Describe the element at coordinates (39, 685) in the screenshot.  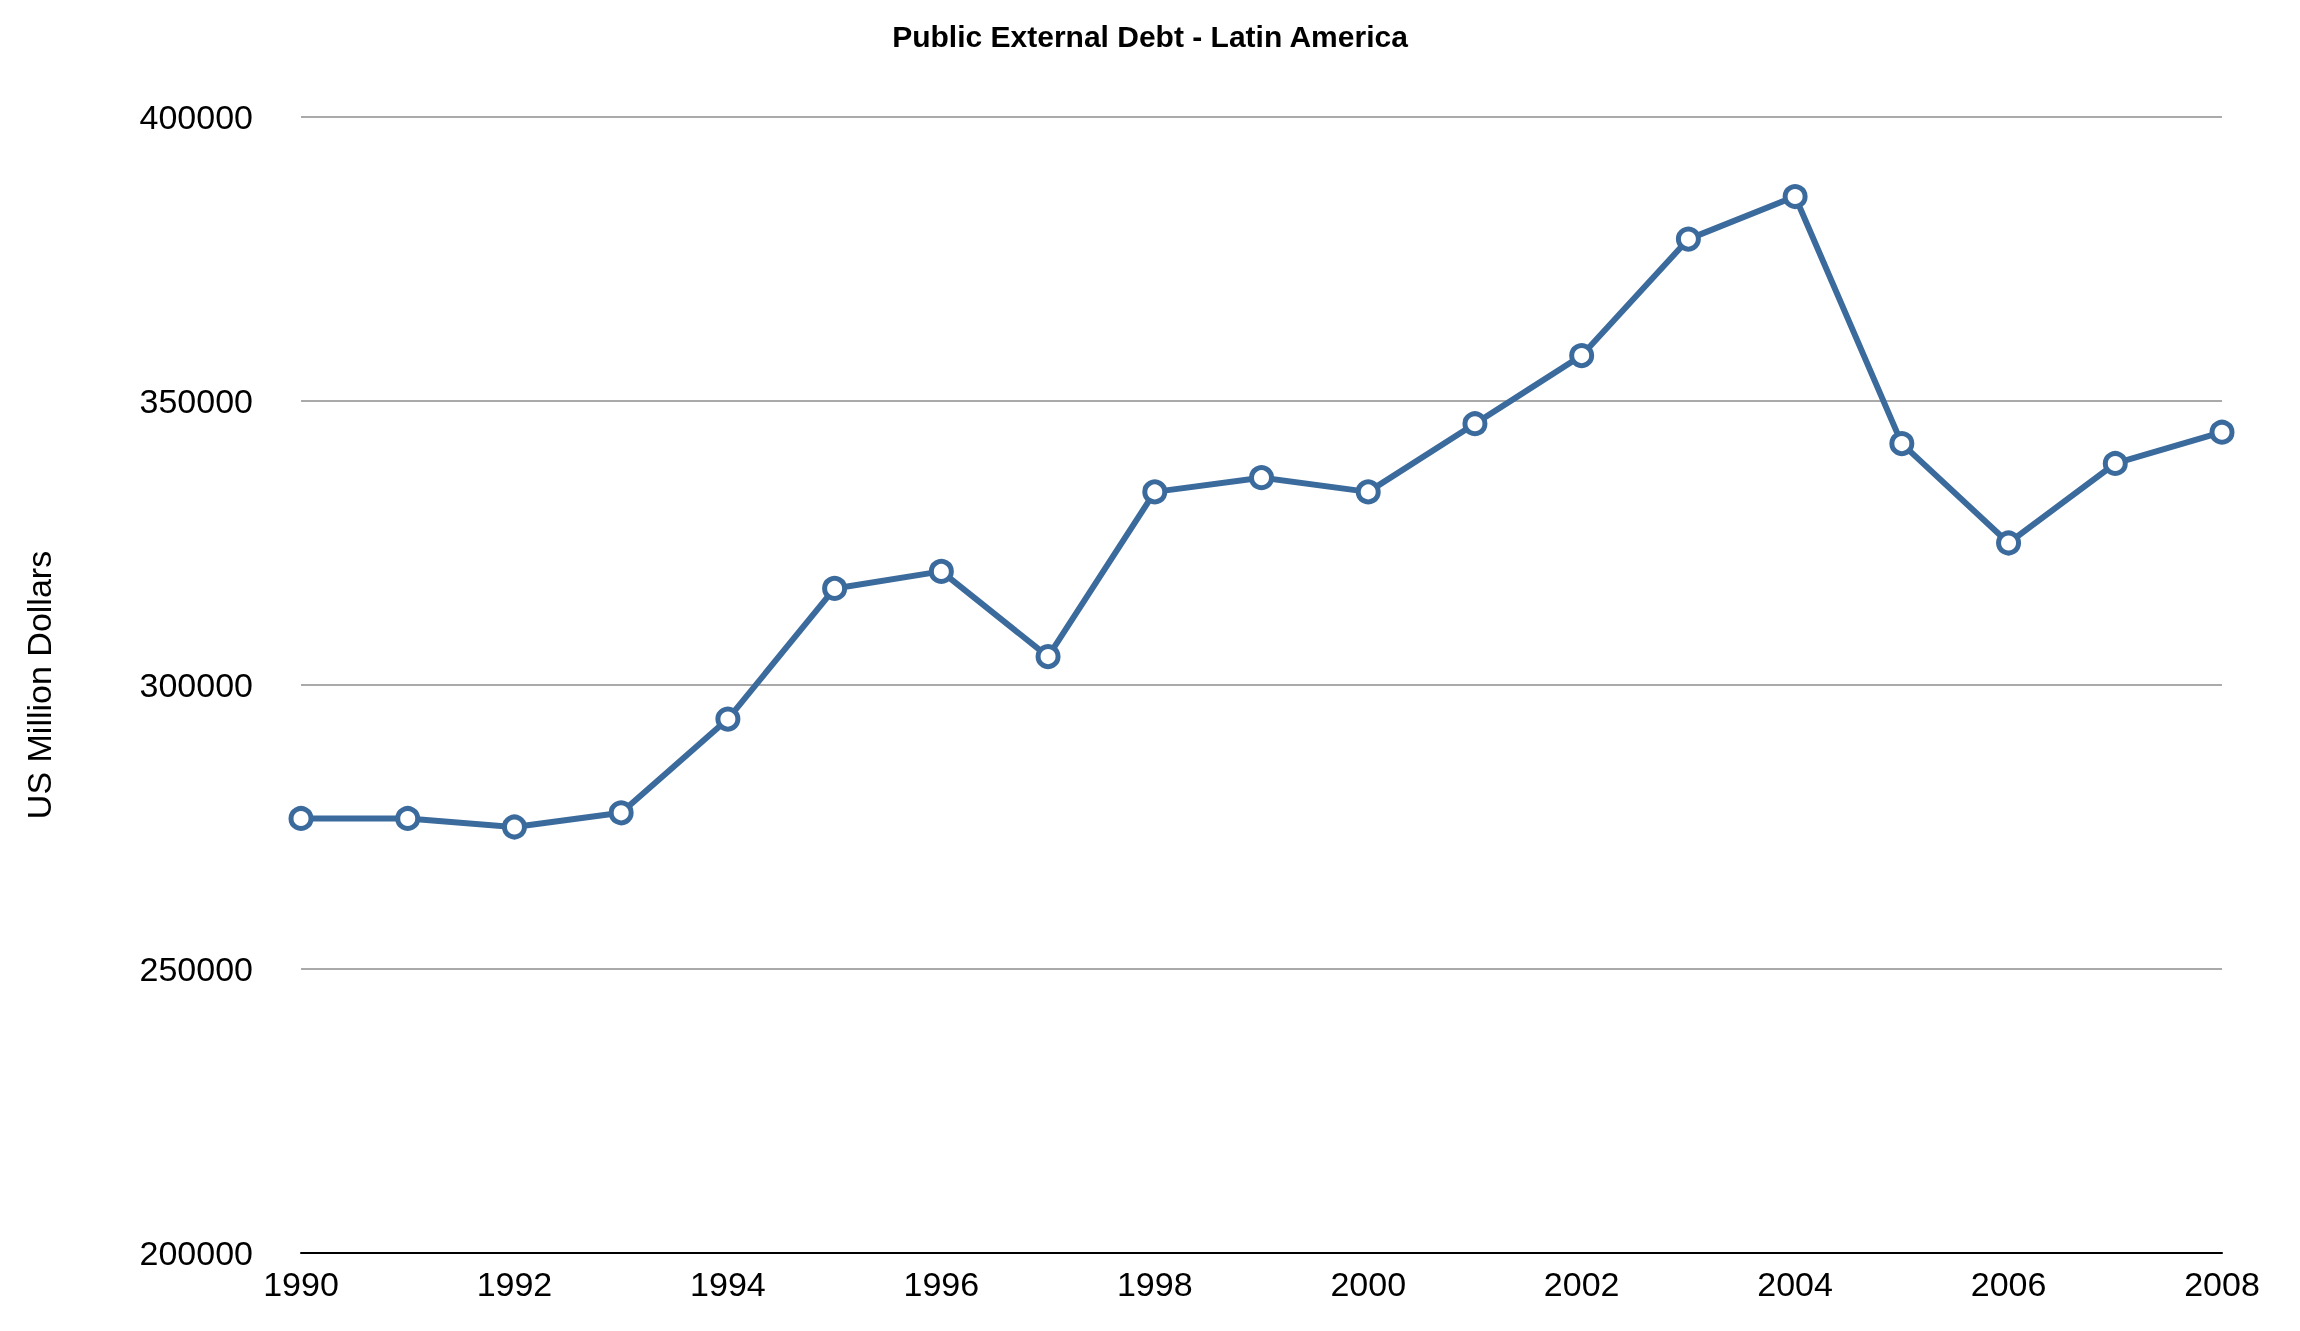
I see `y-axis-title: US Million Dollars` at that location.